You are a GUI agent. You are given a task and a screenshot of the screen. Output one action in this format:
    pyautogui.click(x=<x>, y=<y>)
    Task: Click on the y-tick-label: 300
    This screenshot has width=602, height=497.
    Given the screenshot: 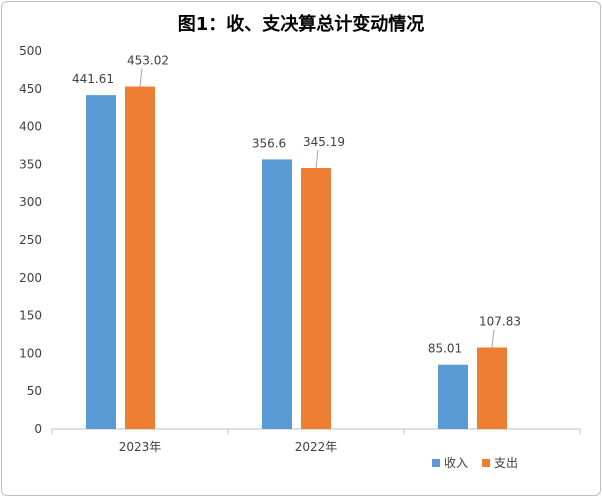 What is the action you would take?
    pyautogui.click(x=30, y=202)
    